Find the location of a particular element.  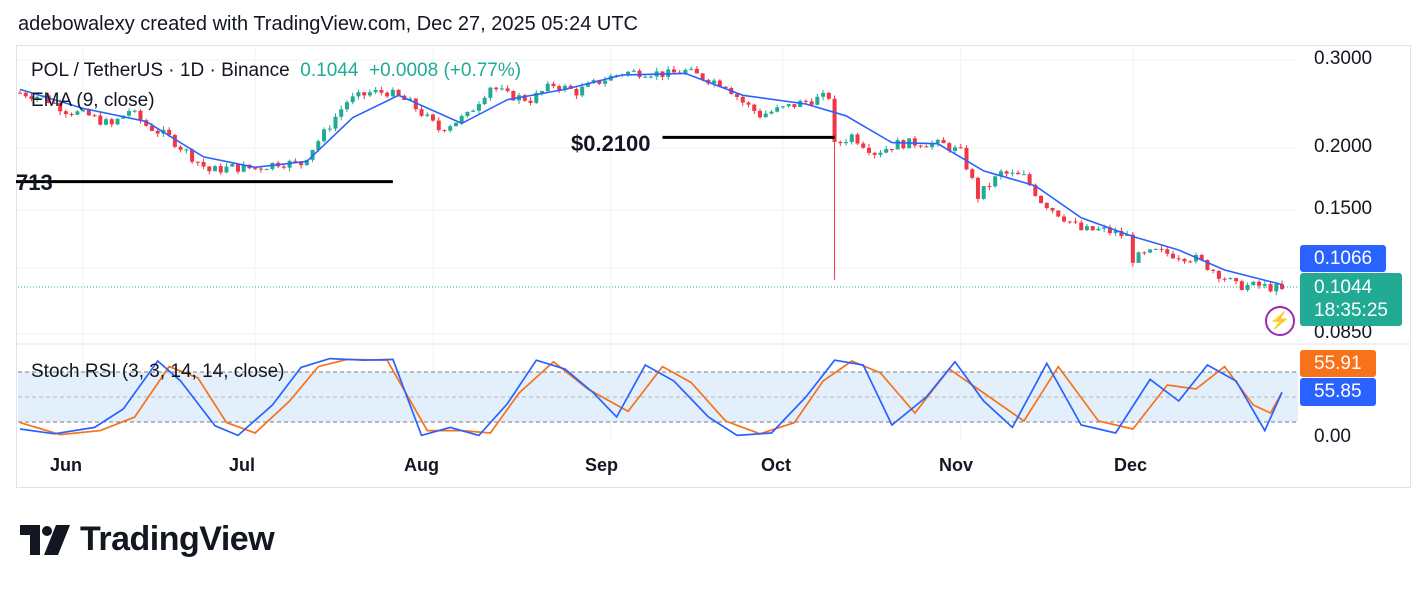

tradingview-logo: TradingView is located at coordinates (147, 539).